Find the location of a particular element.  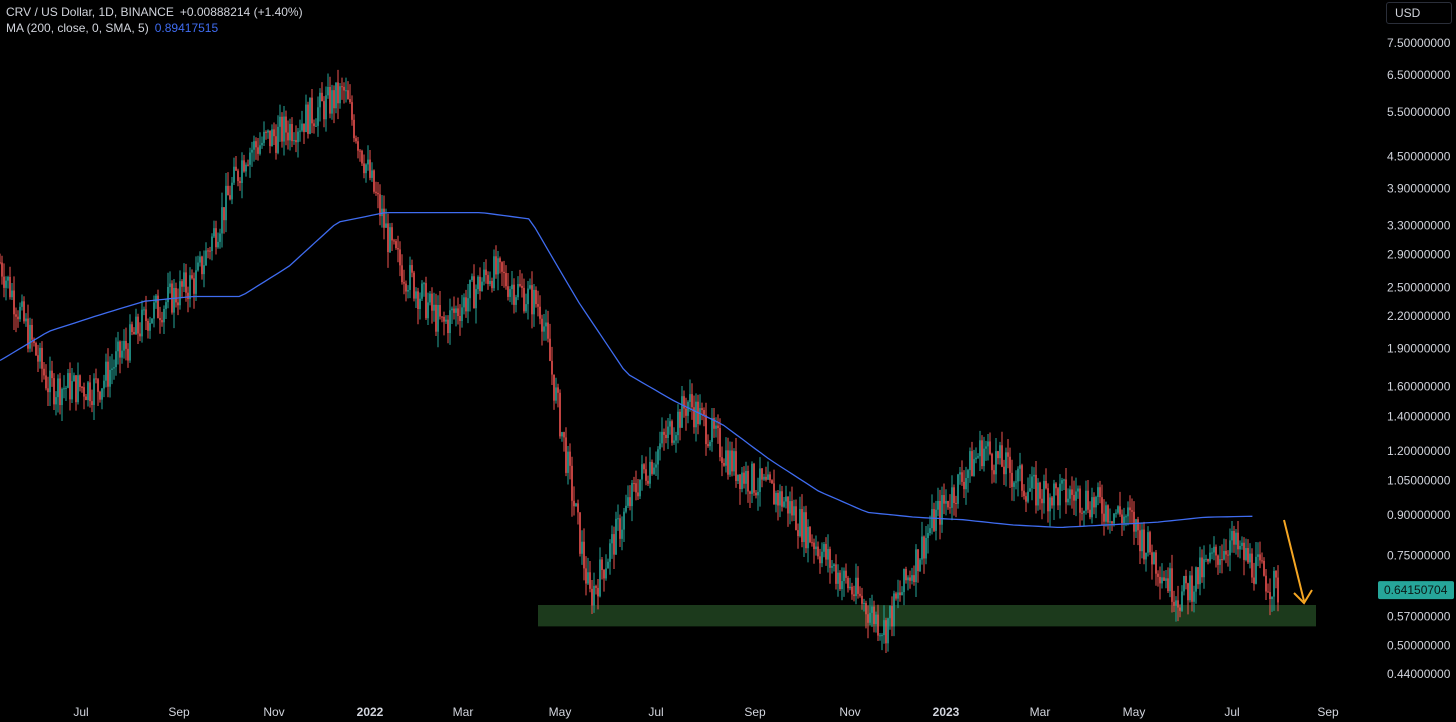

price-tick-label: 1.05000000 is located at coordinates (1419, 480).